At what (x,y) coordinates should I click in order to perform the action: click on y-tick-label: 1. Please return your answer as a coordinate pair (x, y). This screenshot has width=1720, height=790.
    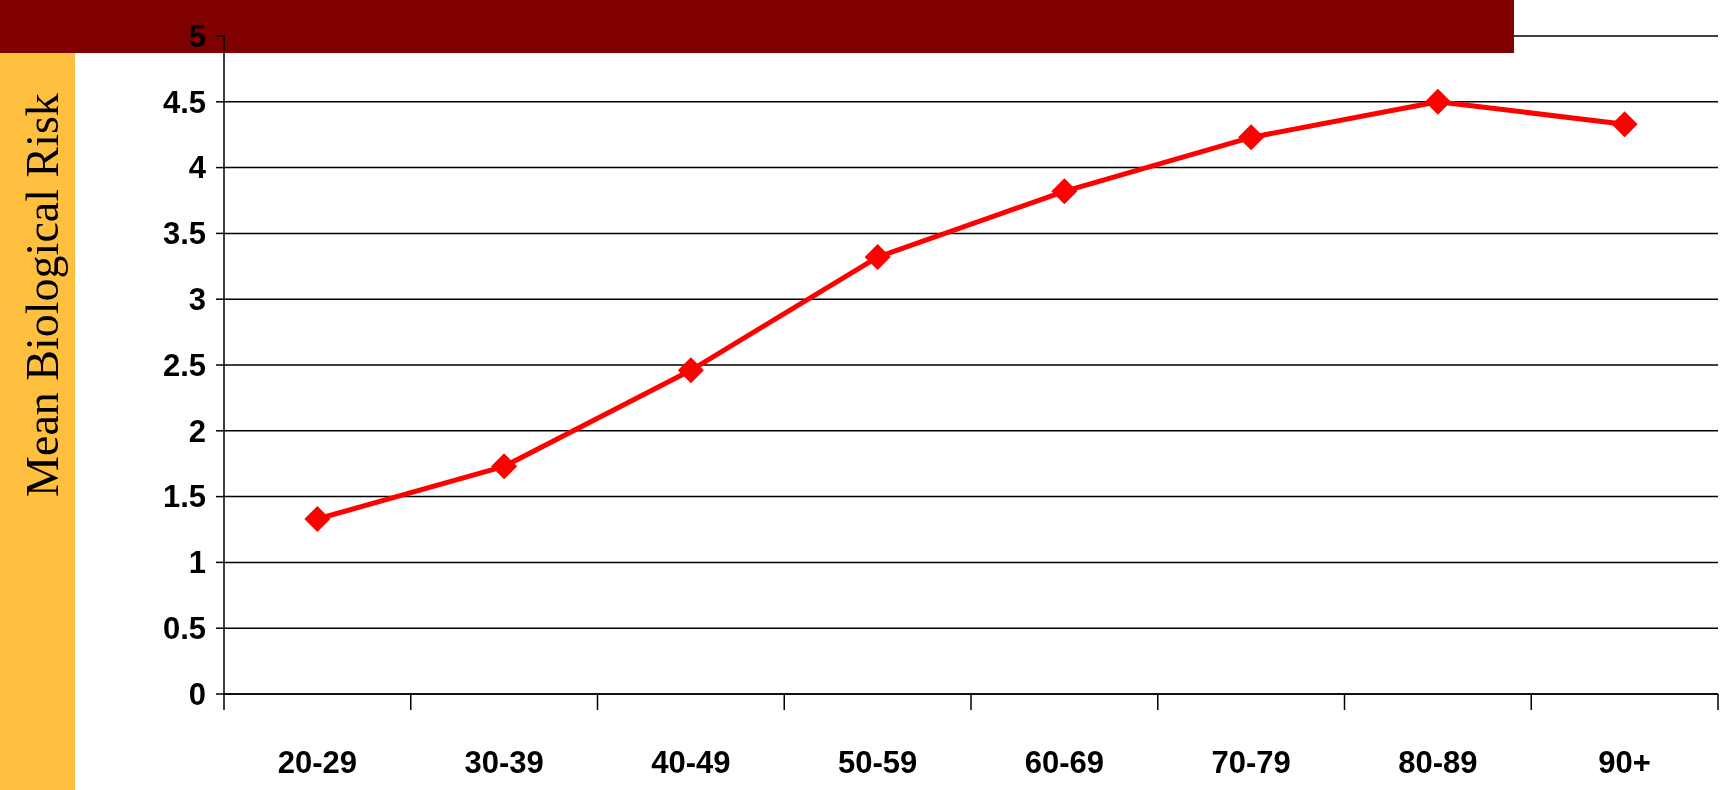
    Looking at the image, I should click on (197, 563).